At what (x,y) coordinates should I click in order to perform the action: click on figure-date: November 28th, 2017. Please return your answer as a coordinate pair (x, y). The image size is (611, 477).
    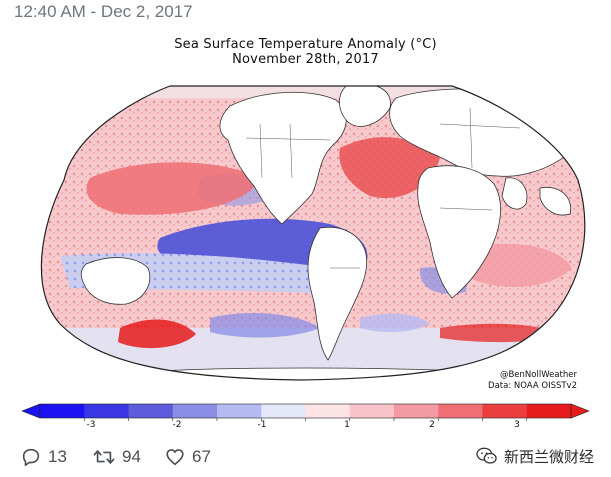
    Looking at the image, I should click on (305, 59).